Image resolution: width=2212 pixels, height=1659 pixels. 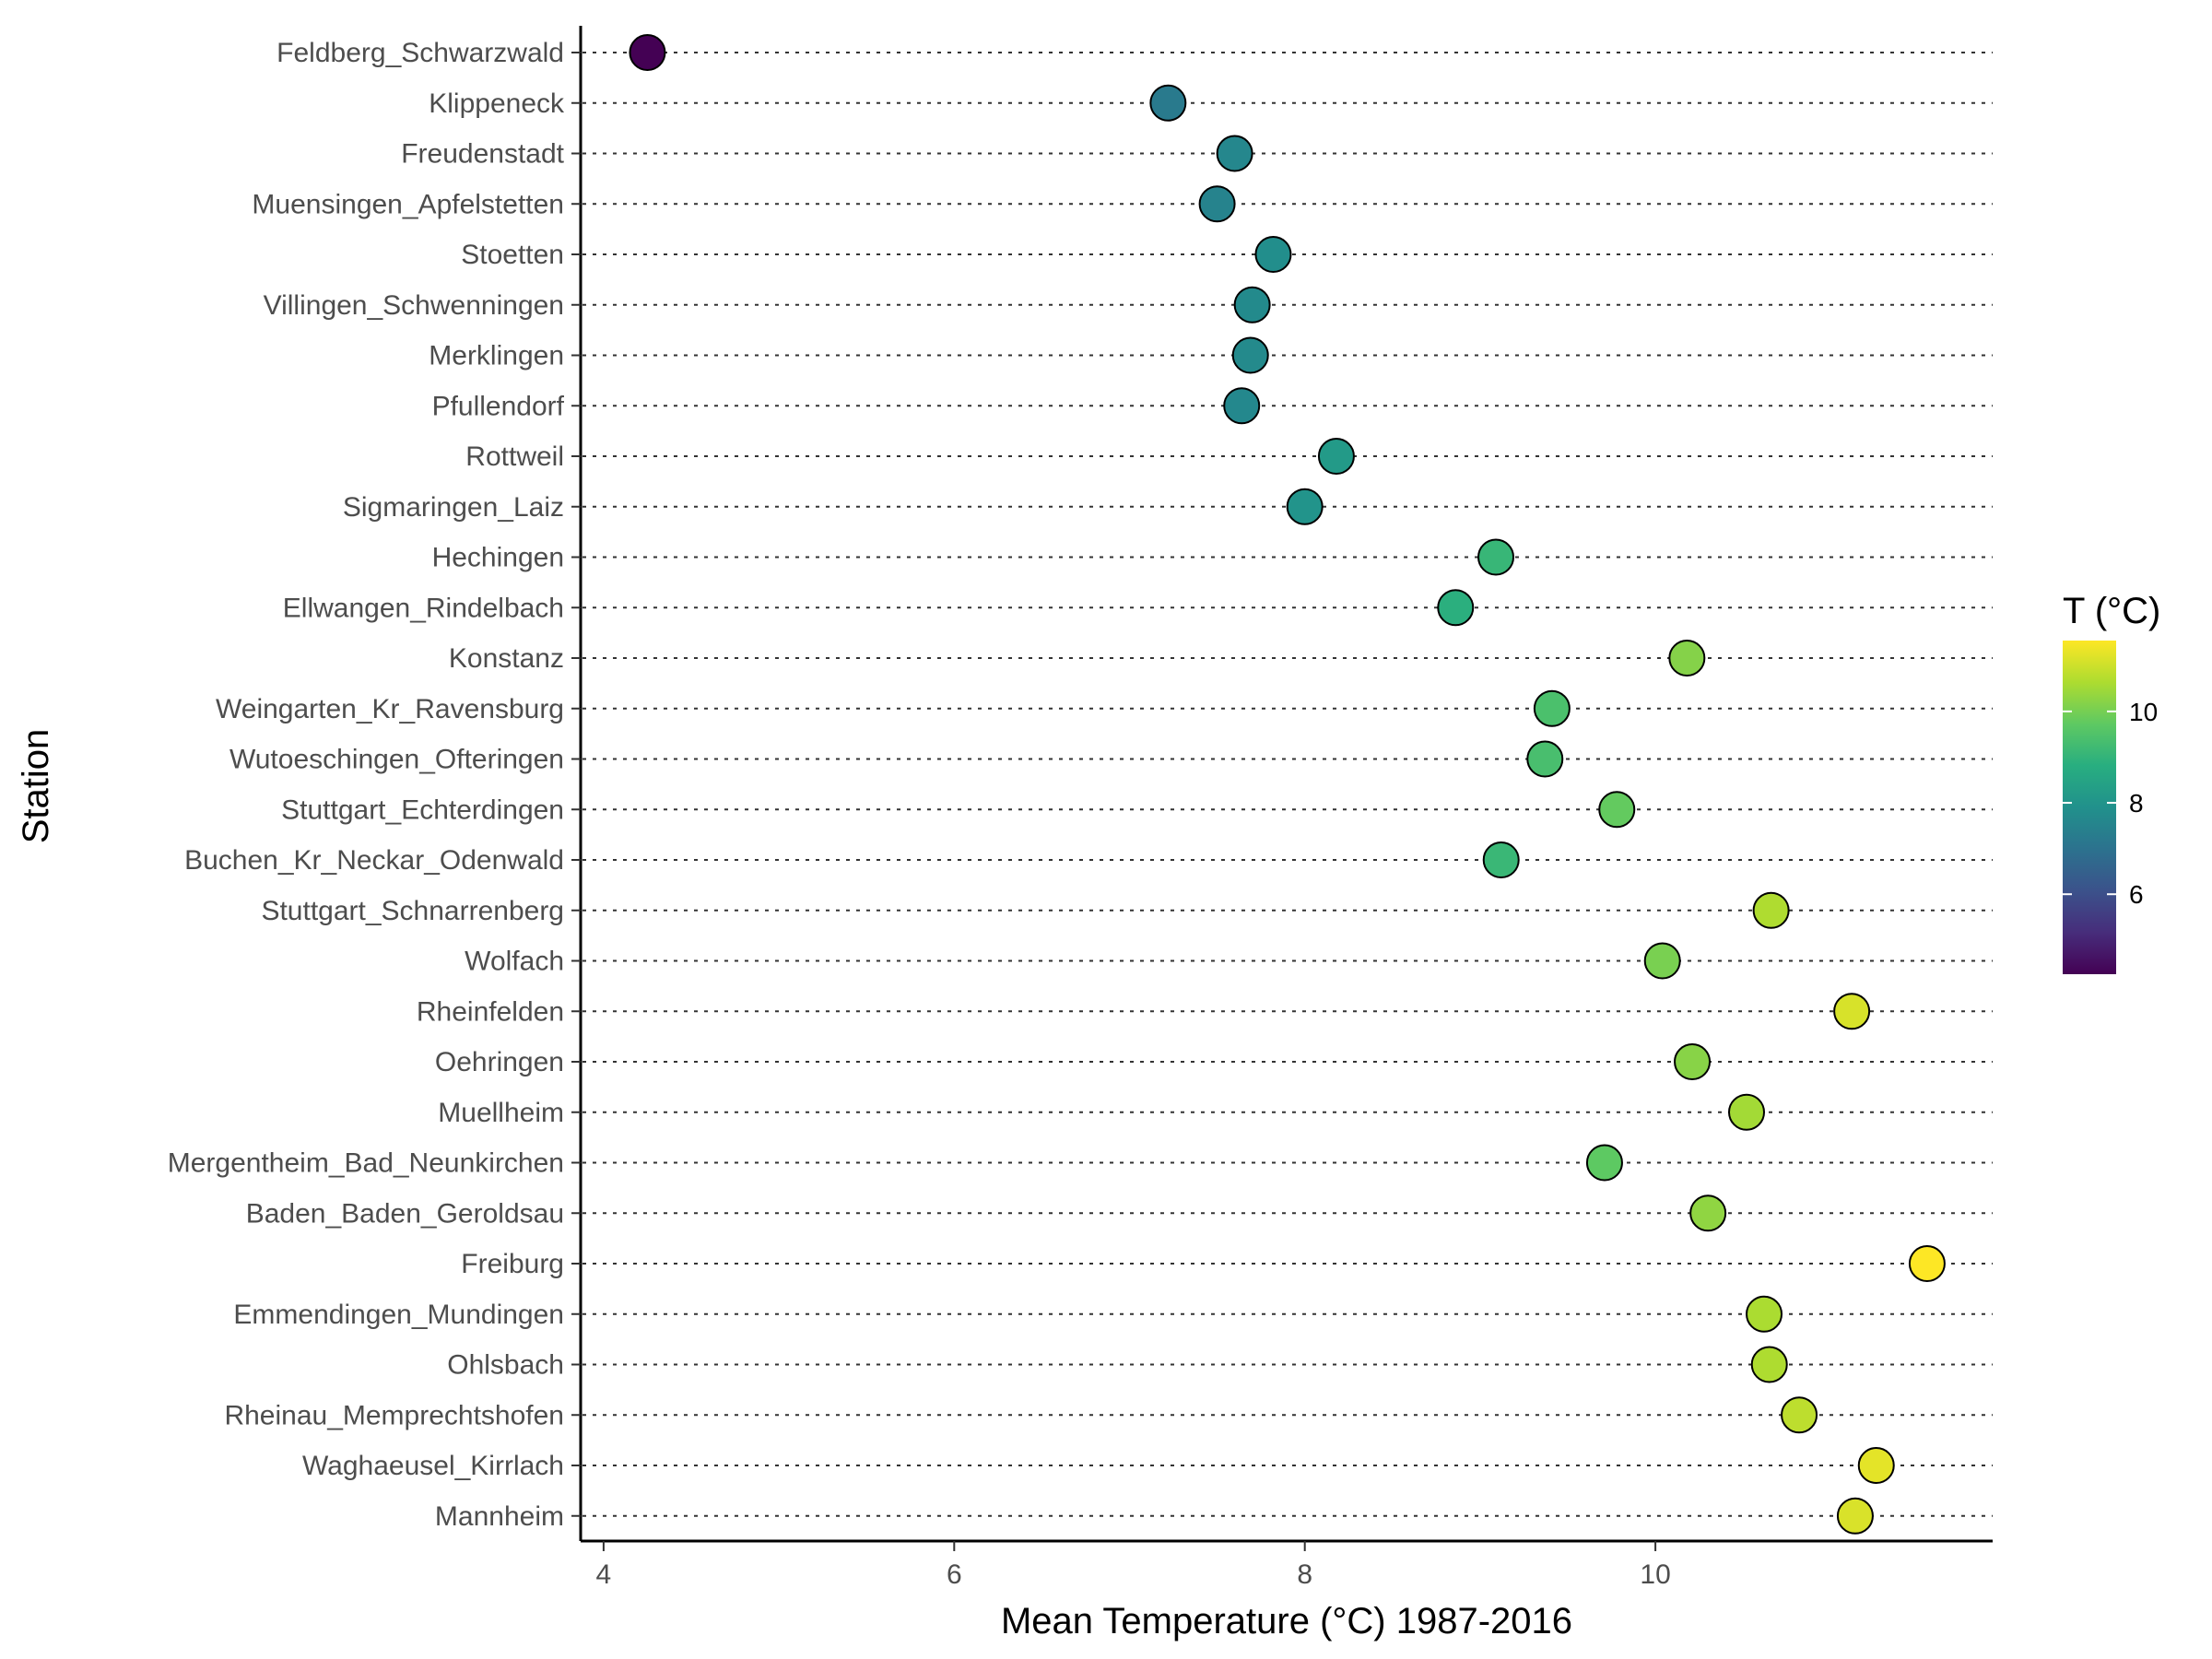 What do you see at coordinates (498, 558) in the screenshot?
I see `y-tick-label-Hechingen: Hechingen` at bounding box center [498, 558].